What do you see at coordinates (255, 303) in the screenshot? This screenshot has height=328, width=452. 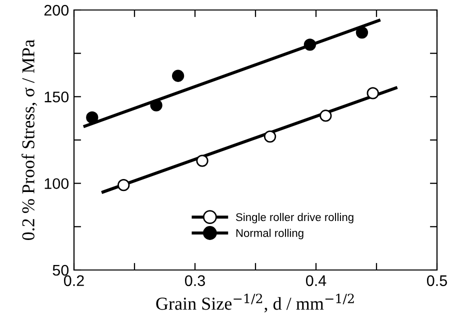 I see `x-axis-title: Grain Size$^{−1/2}$, d / mm$^{−1/2}$` at bounding box center [255, 303].